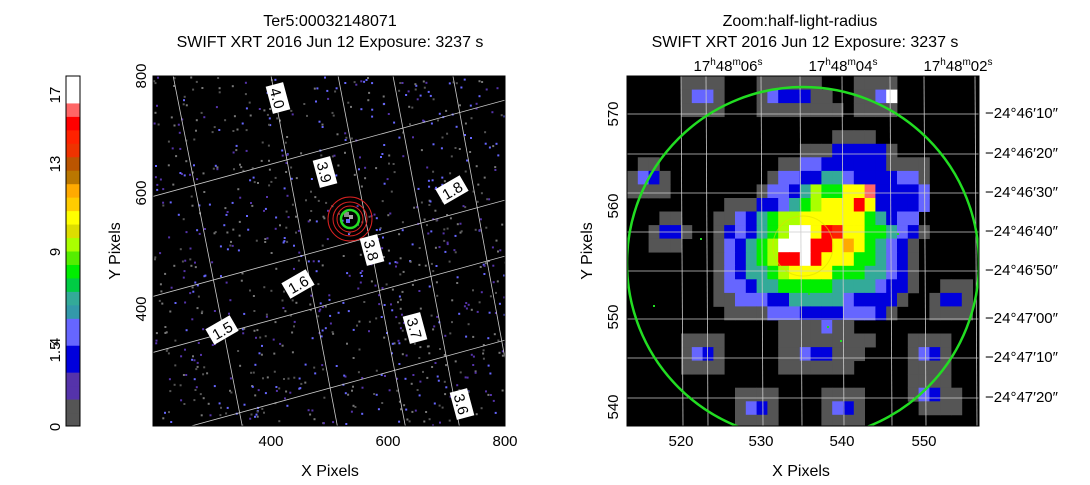 The image size is (1090, 485). Describe the element at coordinates (800, 21) in the screenshot. I see `right-title-line1: Zoom:half-light-radius` at that location.